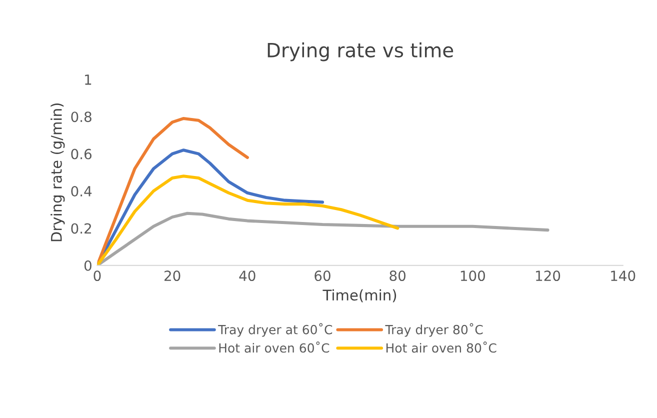 This screenshot has width=657, height=418. Describe the element at coordinates (81, 228) in the screenshot. I see `y-tick-label: 0.2` at that location.